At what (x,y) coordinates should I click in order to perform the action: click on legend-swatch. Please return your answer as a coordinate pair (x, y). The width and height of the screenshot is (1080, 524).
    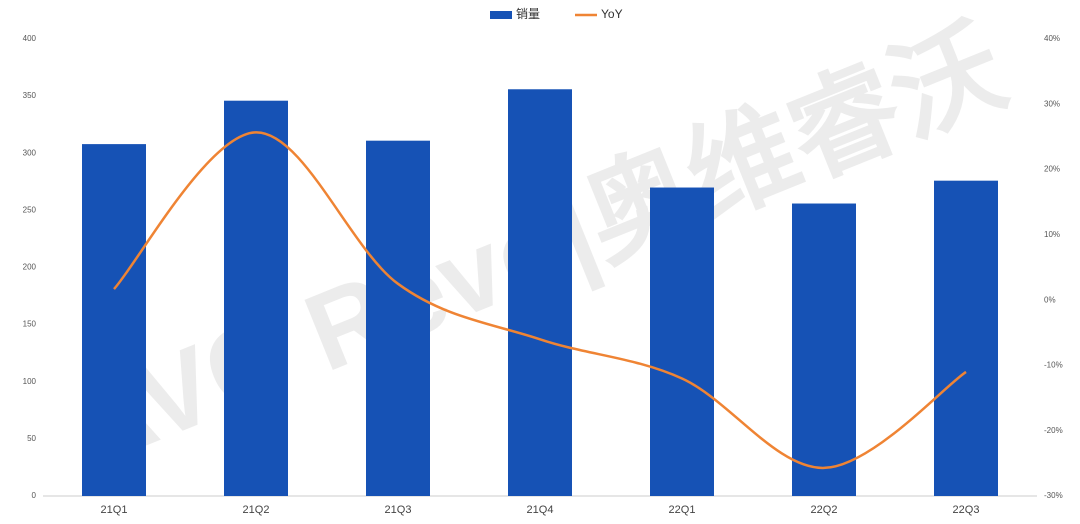
    Looking at the image, I should click on (501, 15).